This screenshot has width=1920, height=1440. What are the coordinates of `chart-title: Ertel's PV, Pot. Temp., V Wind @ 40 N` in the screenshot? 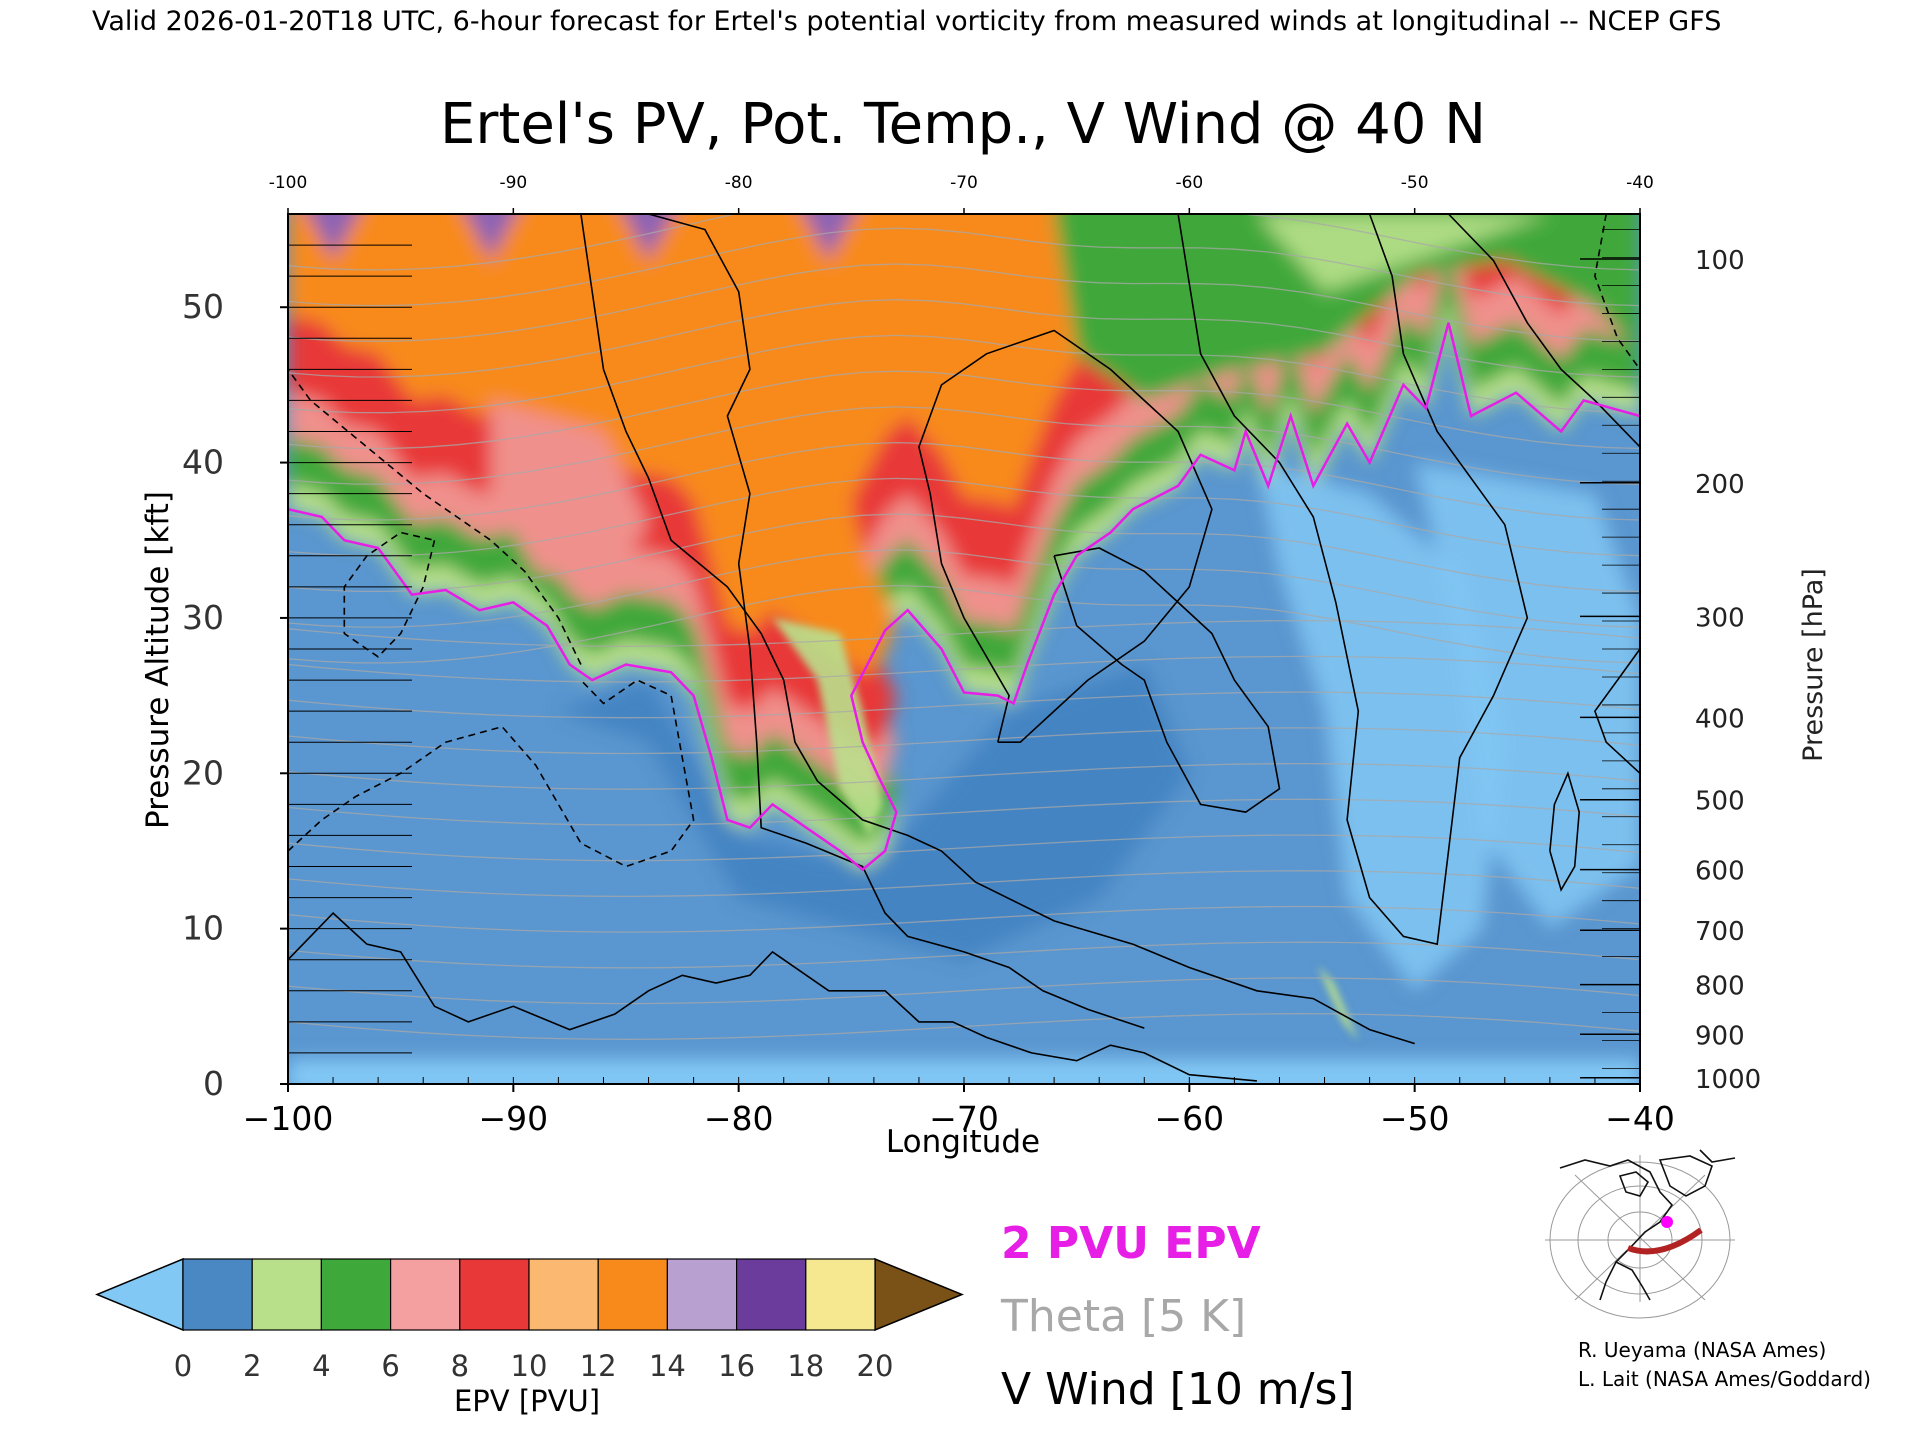 It's located at (963, 124).